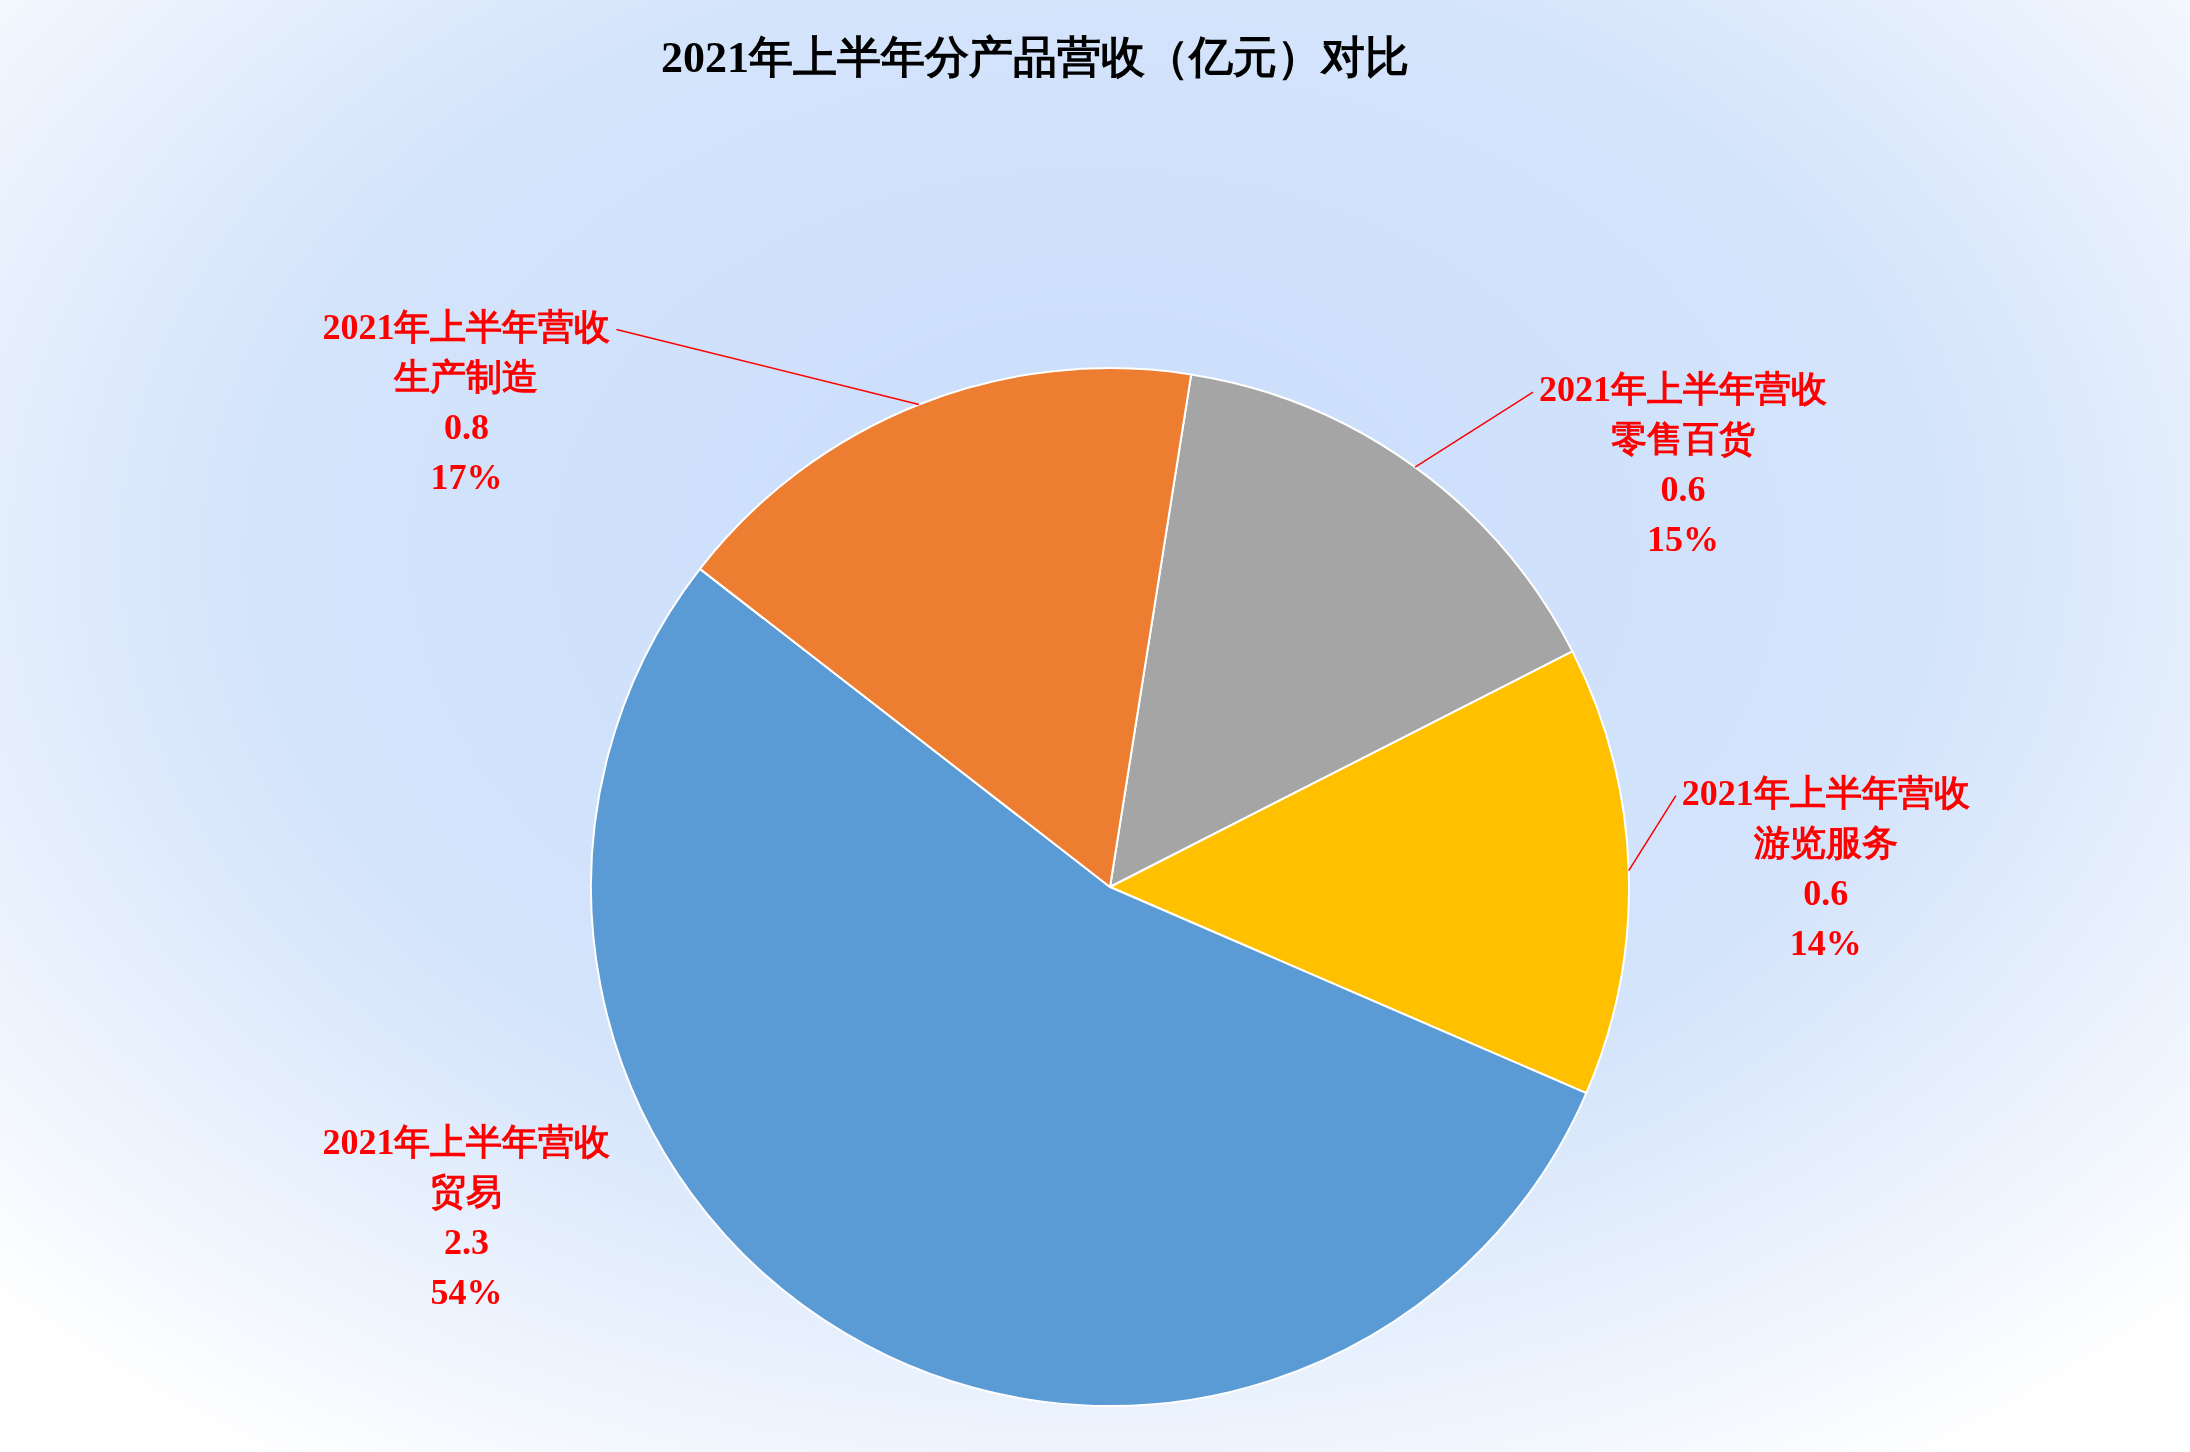  I want to click on slice-label: 零售百货, so click(1682, 439).